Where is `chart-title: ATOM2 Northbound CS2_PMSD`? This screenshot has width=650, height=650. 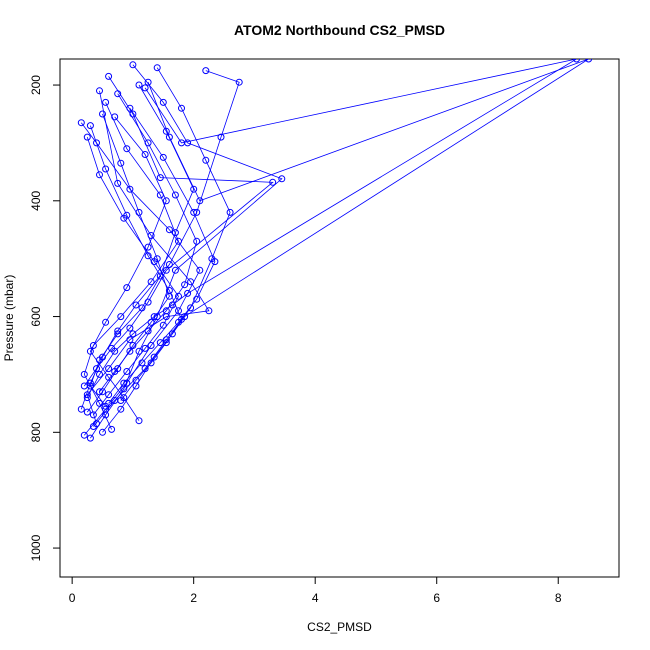
chart-title: ATOM2 Northbound CS2_PMSD is located at coordinates (339, 30).